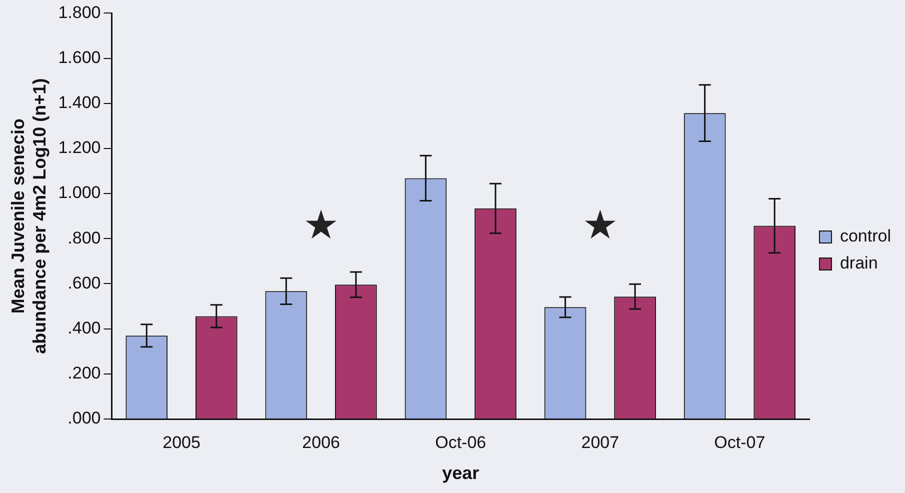 Image resolution: width=905 pixels, height=493 pixels. Describe the element at coordinates (79, 57) in the screenshot. I see `y-tick-label: 1.600` at that location.